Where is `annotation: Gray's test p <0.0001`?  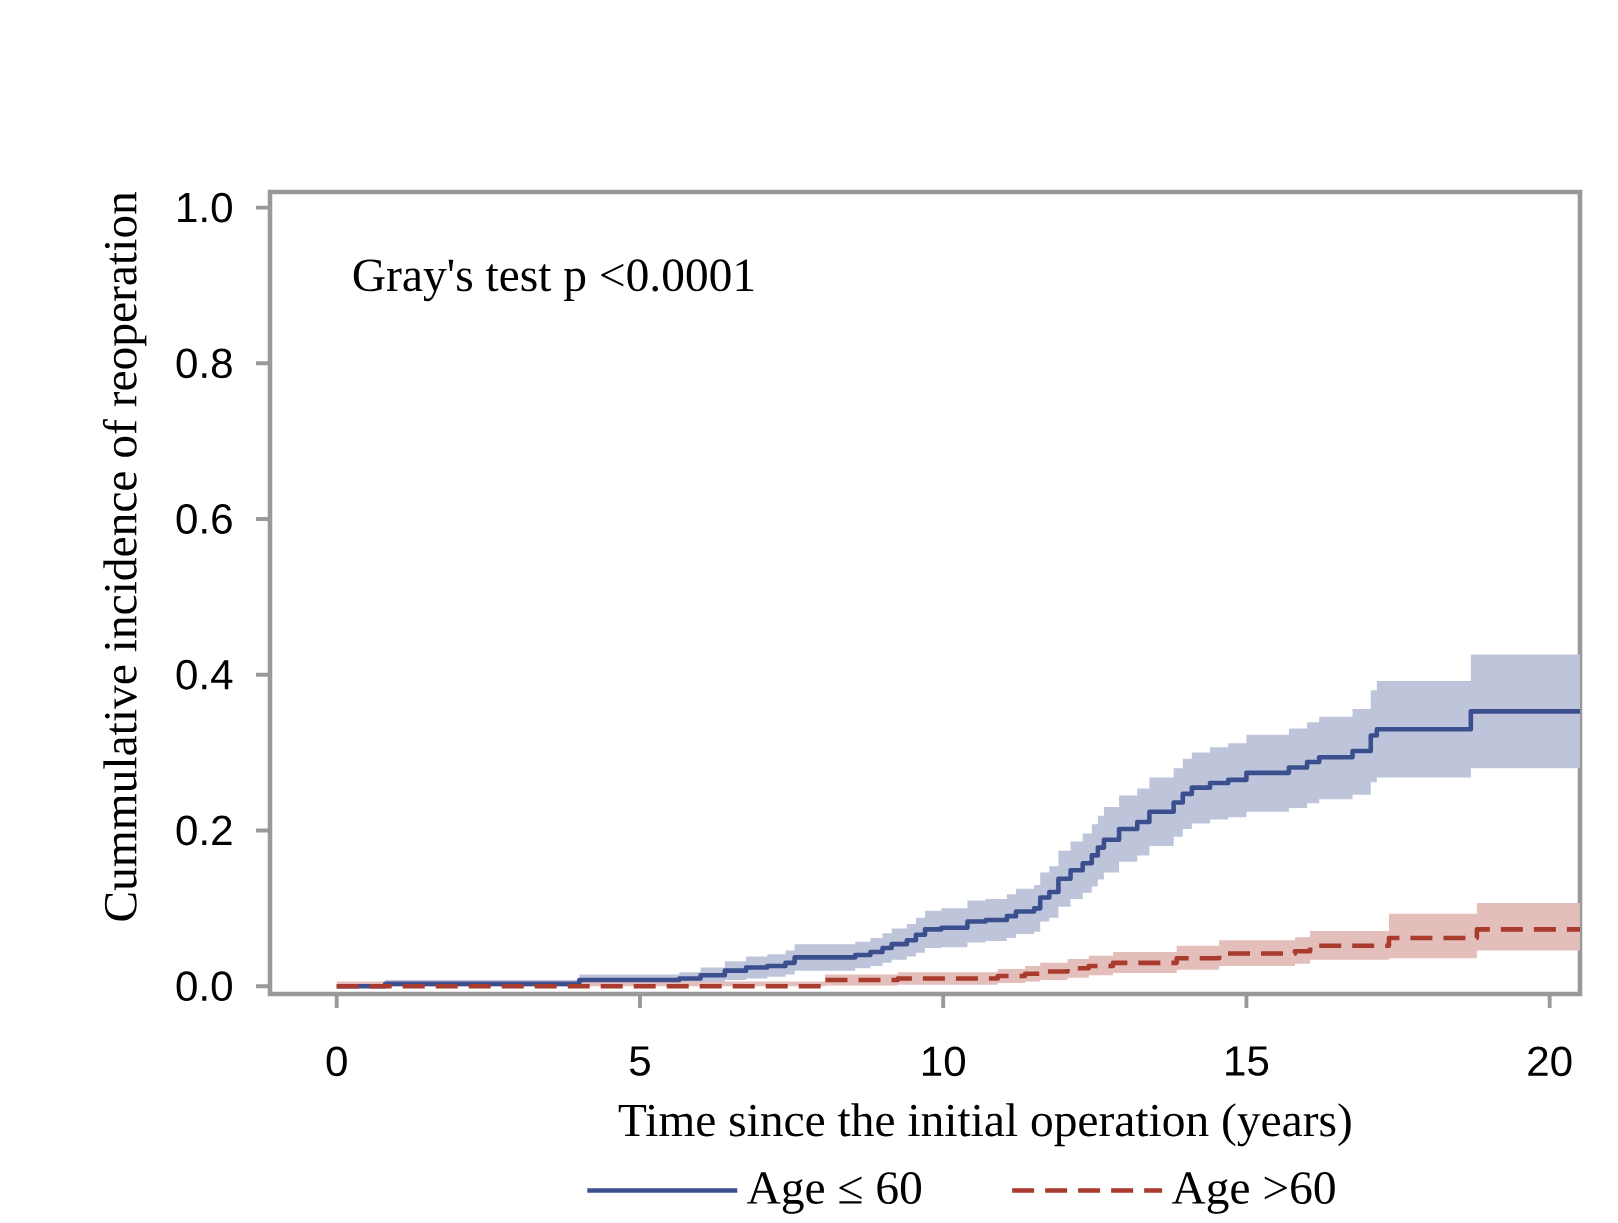
annotation: Gray's test p <0.0001 is located at coordinates (553, 280).